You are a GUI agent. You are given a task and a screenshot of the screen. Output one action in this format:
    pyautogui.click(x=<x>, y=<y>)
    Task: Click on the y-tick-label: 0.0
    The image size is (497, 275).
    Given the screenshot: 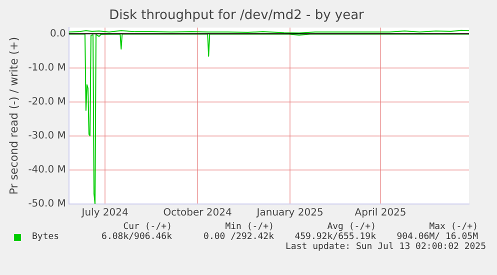 What is the action you would take?
    pyautogui.click(x=58, y=34)
    